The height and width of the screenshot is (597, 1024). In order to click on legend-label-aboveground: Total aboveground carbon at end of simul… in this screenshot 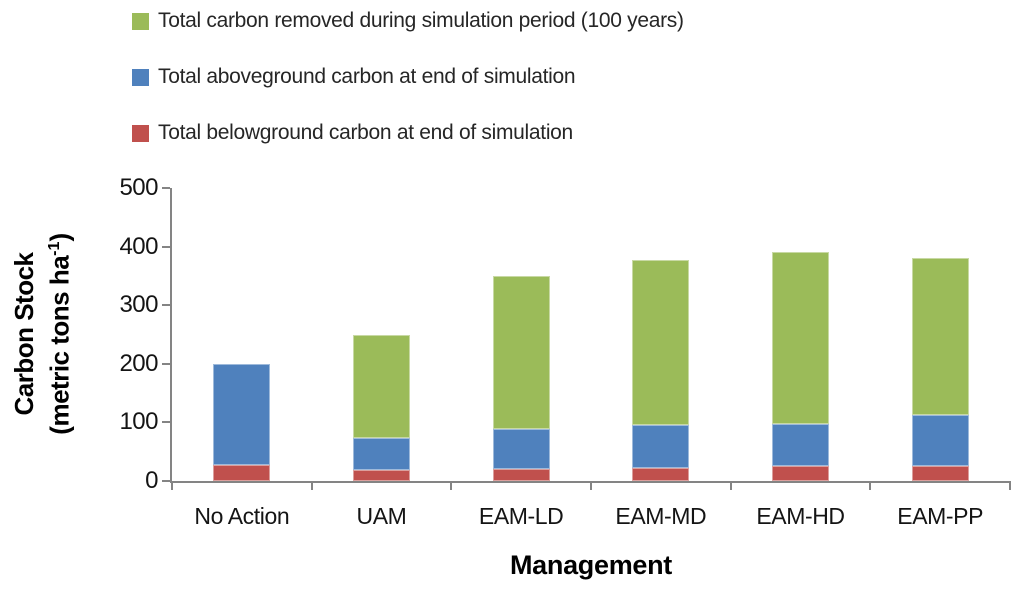, I will do `click(367, 76)`.